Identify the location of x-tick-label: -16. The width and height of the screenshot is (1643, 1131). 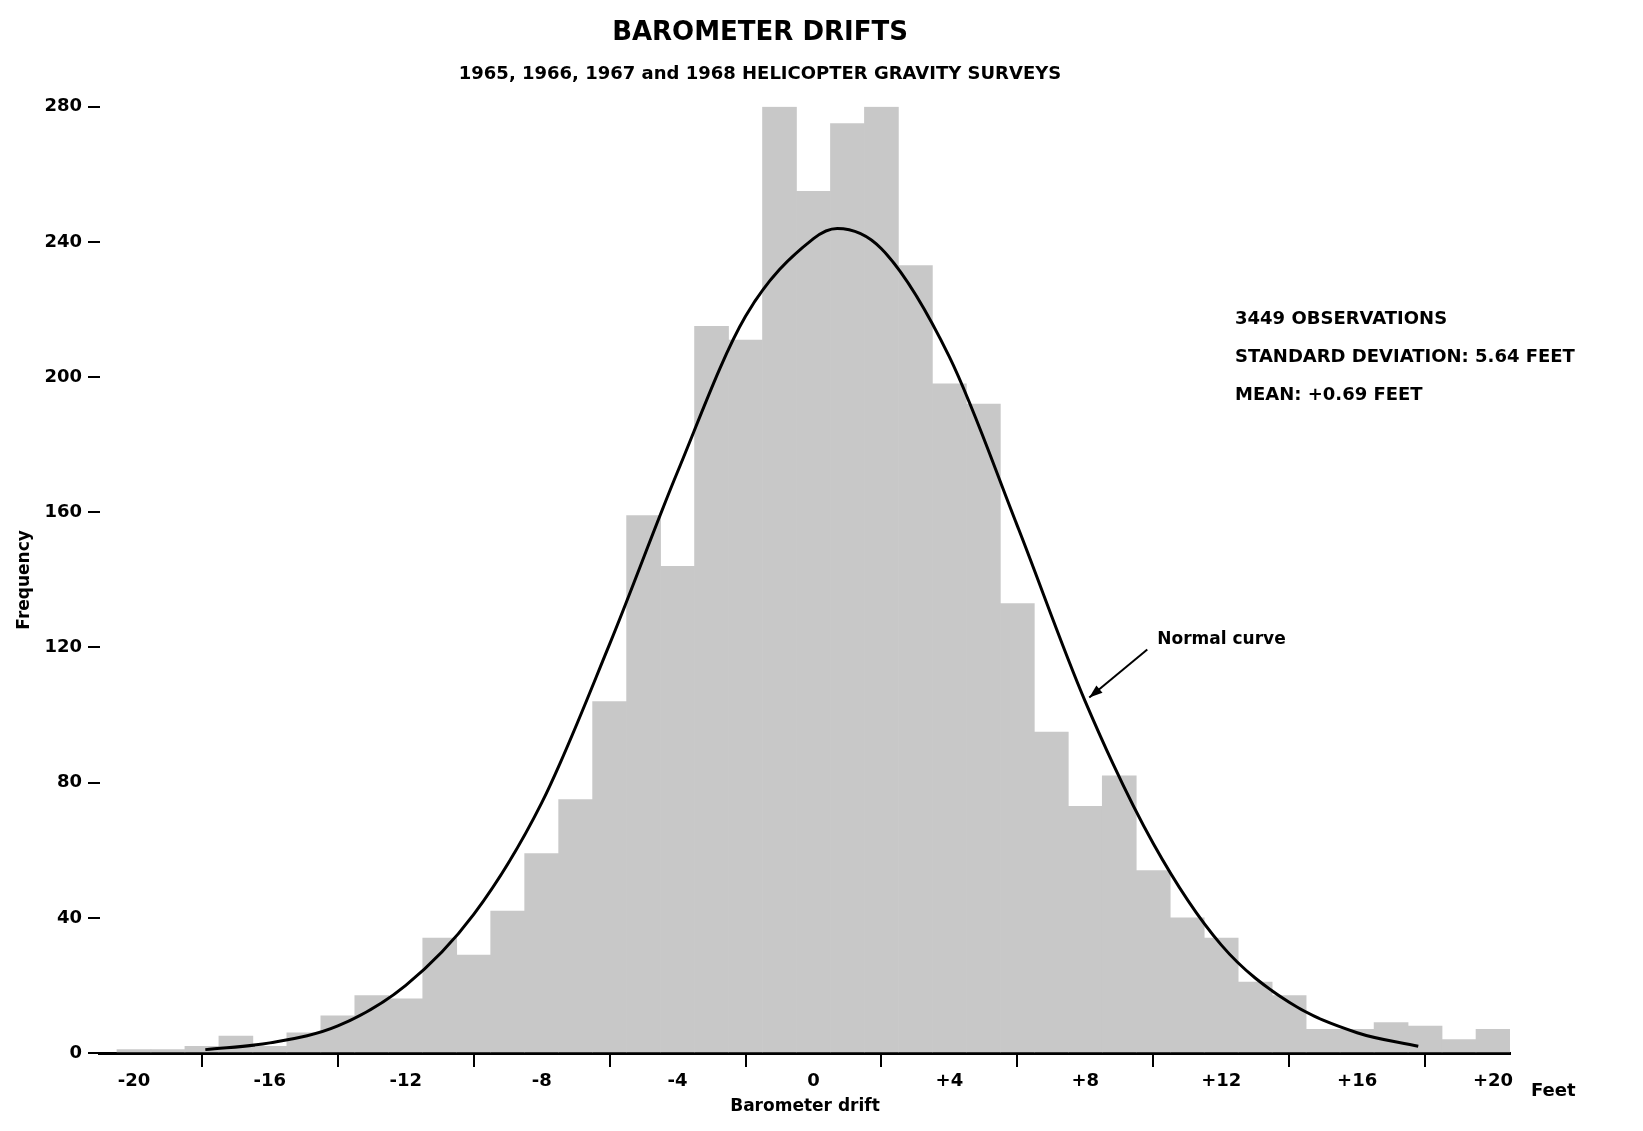
(270, 1080).